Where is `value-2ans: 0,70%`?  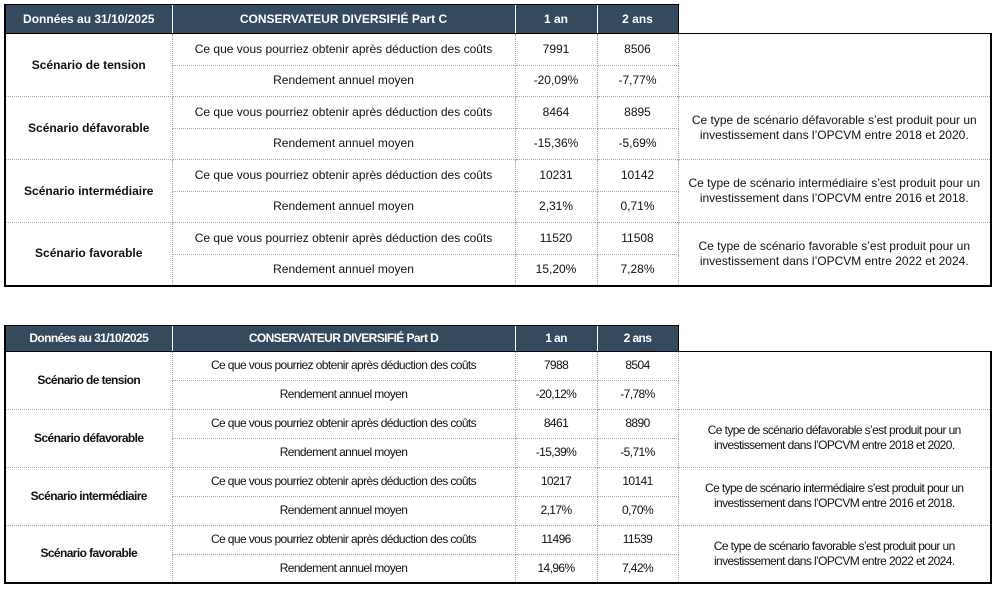
value-2ans: 0,70% is located at coordinates (637, 510).